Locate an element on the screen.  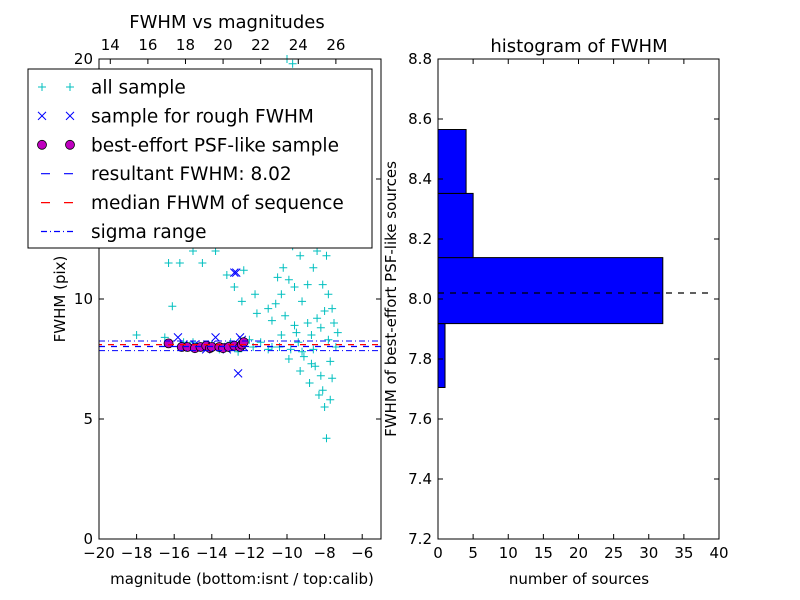
y-tick-label: 7.6 is located at coordinates (420, 419).